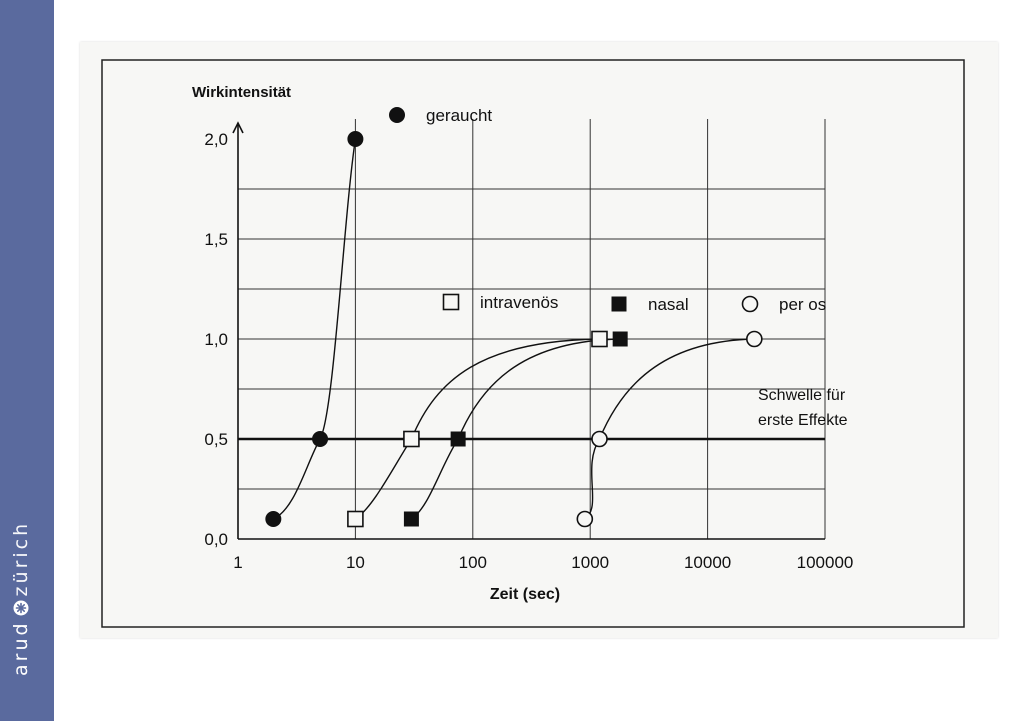  I want to click on asterisk-circle-icon, so click(21, 608).